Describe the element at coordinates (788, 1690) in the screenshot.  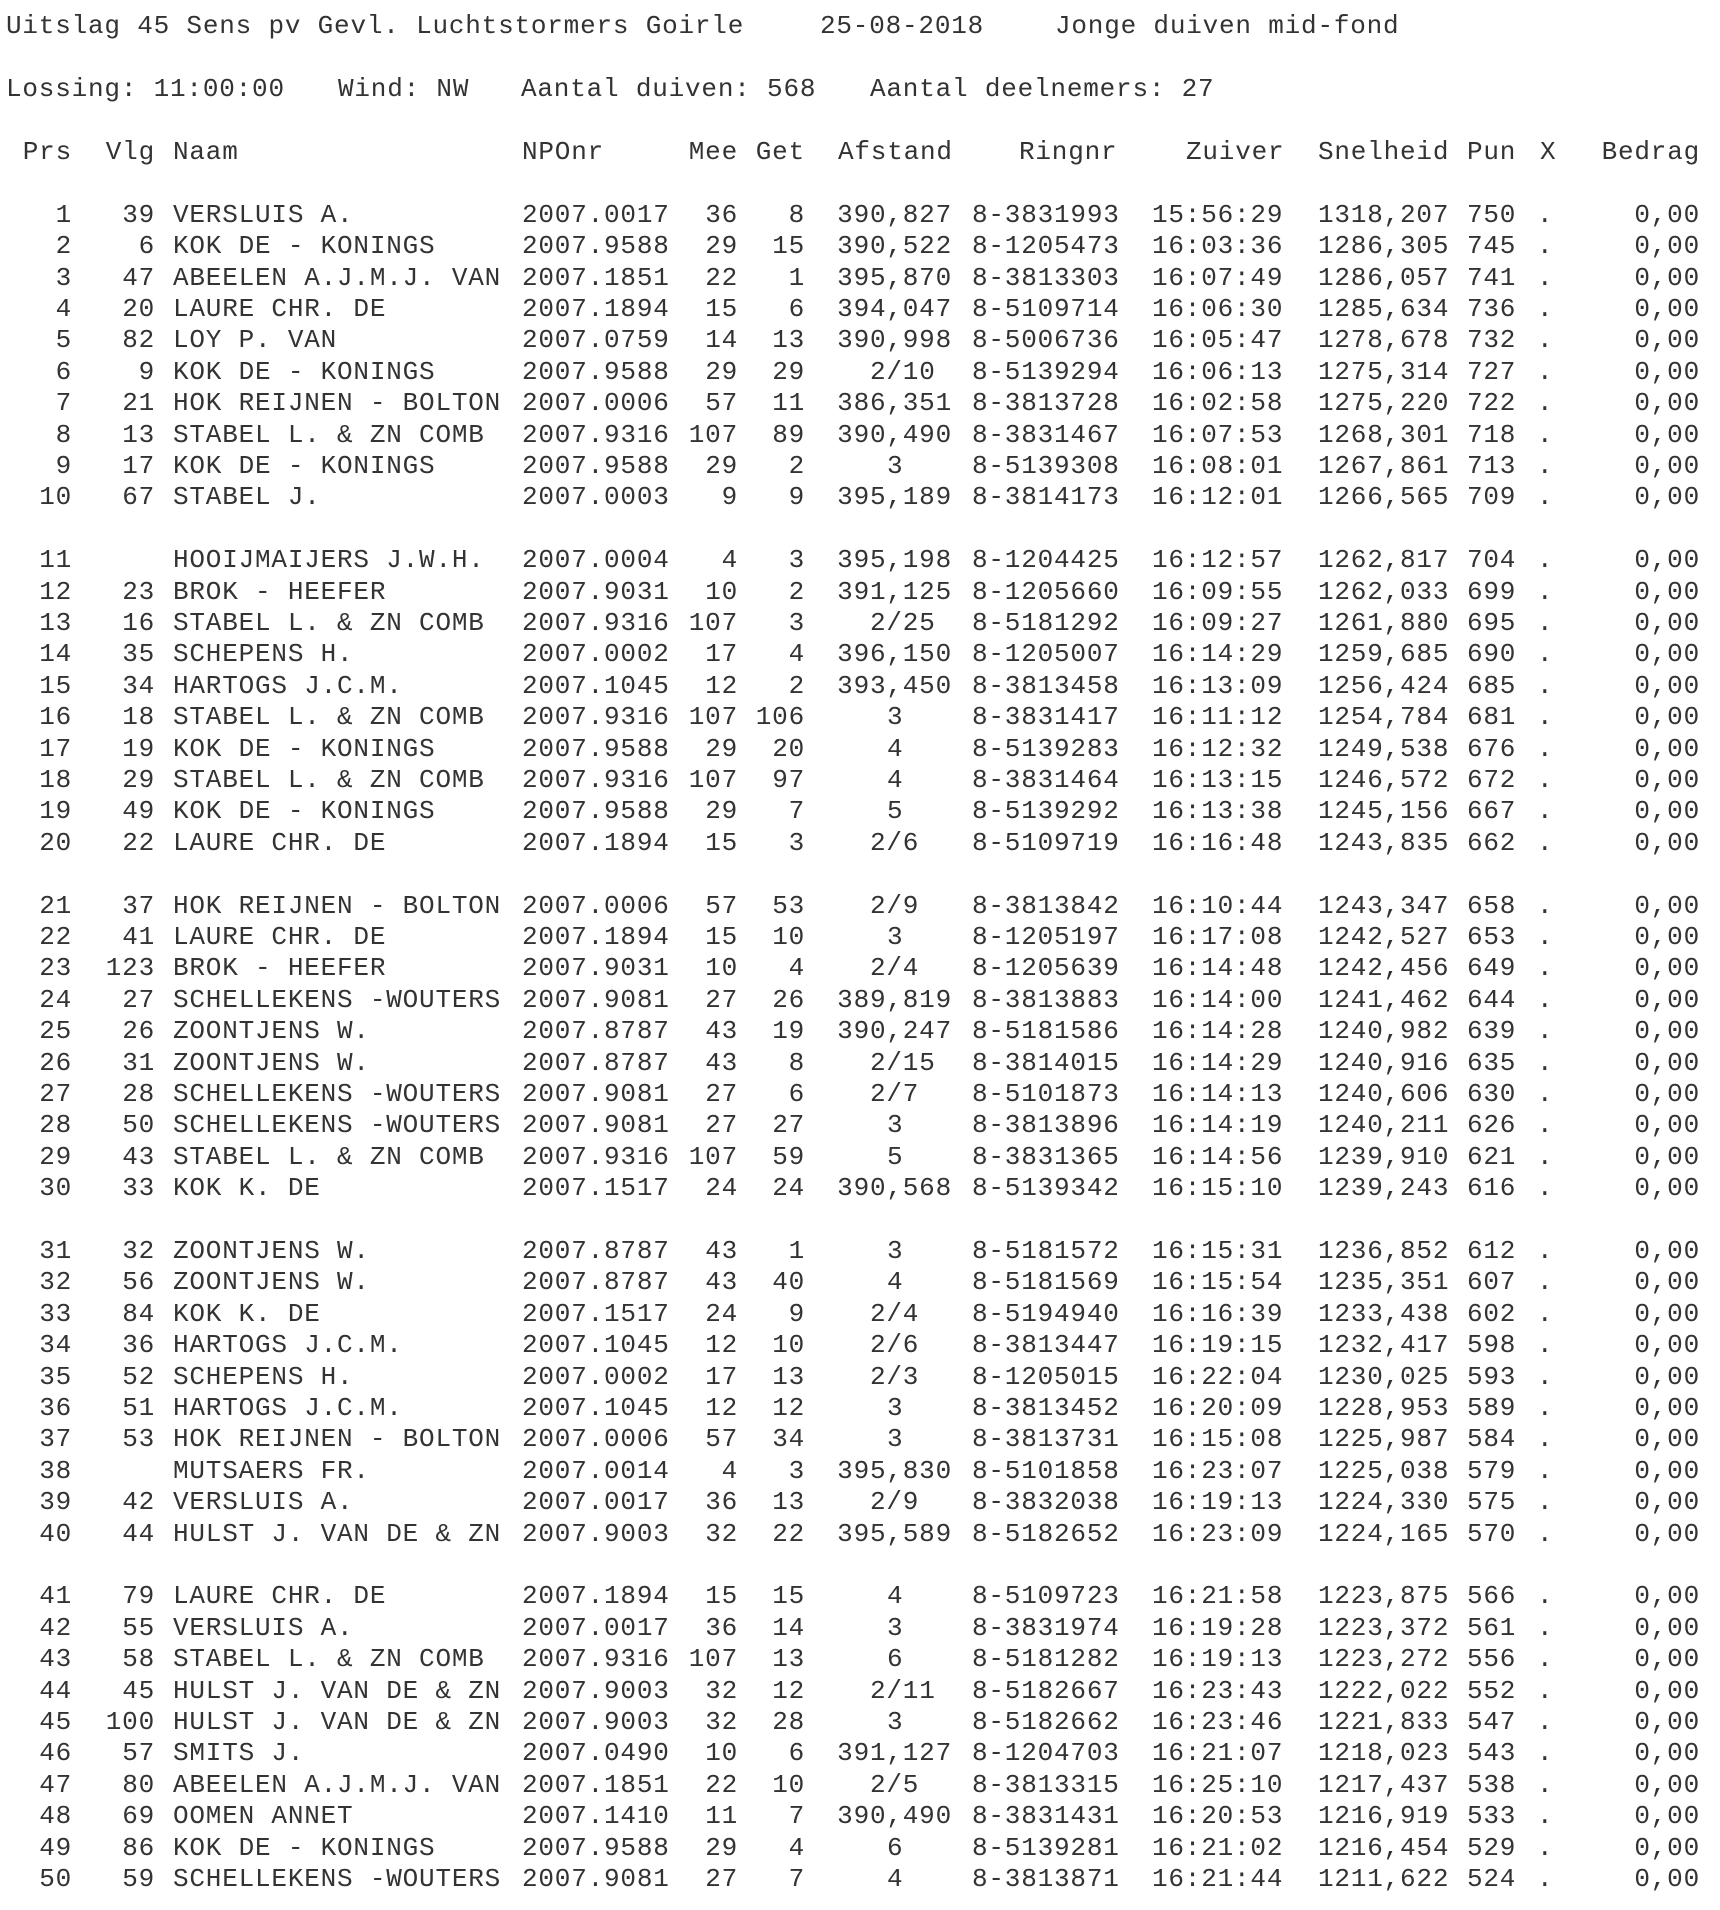
I see `cell-marked: 12` at that location.